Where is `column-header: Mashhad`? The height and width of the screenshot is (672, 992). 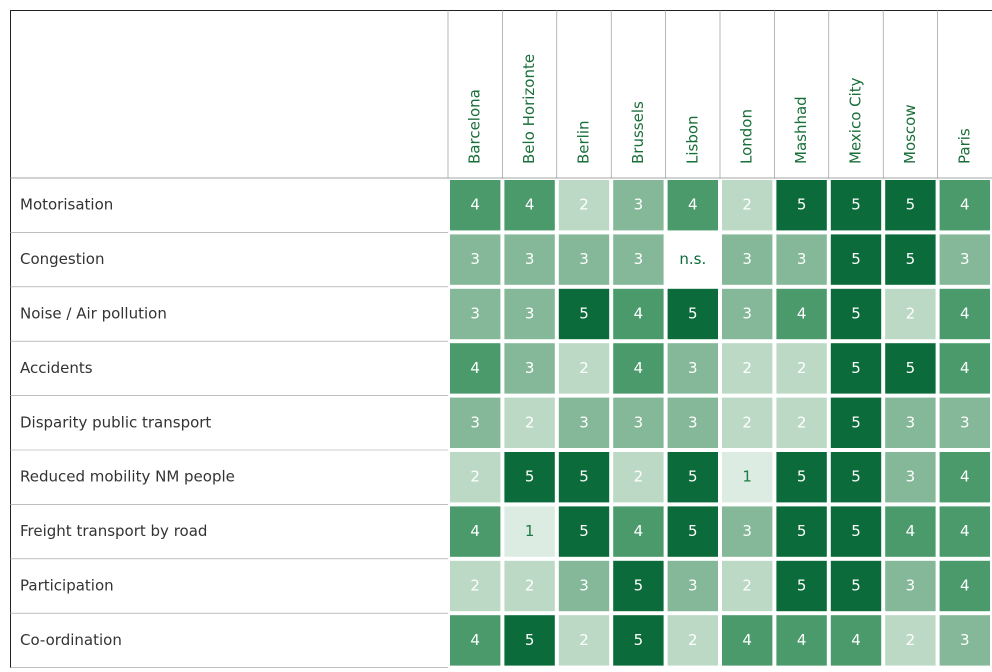
column-header: Mashhad is located at coordinates (801, 130).